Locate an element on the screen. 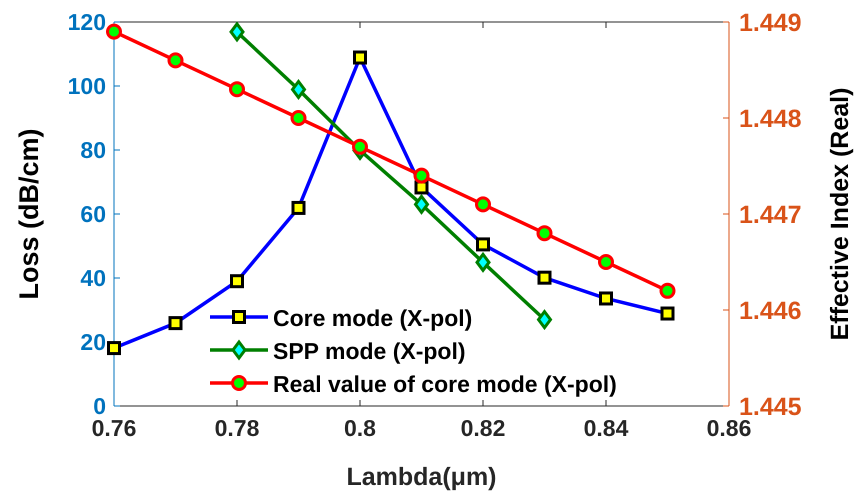  y-axis-title: Loss (dB/cm) is located at coordinates (29, 214).